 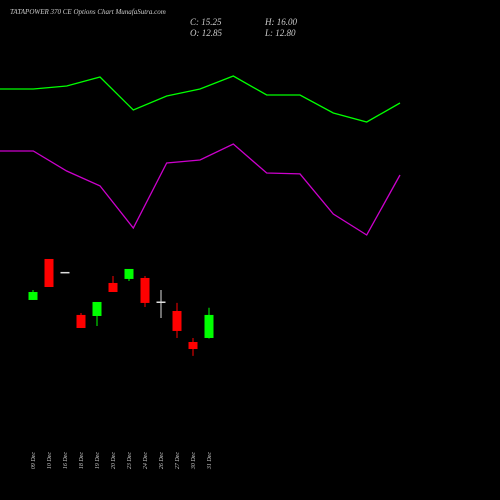 What do you see at coordinates (178, 460) in the screenshot?
I see `x-tick-label: 27 Dec` at bounding box center [178, 460].